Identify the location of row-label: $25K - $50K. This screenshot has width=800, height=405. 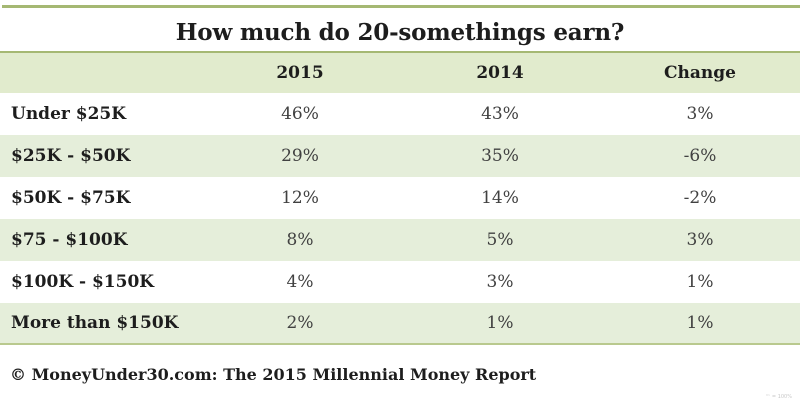
(71, 156).